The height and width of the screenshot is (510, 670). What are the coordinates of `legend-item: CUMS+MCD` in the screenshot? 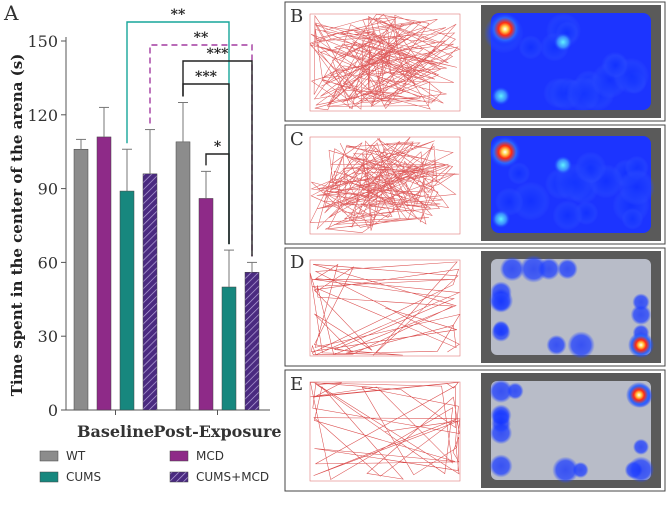 It's located at (219, 477).